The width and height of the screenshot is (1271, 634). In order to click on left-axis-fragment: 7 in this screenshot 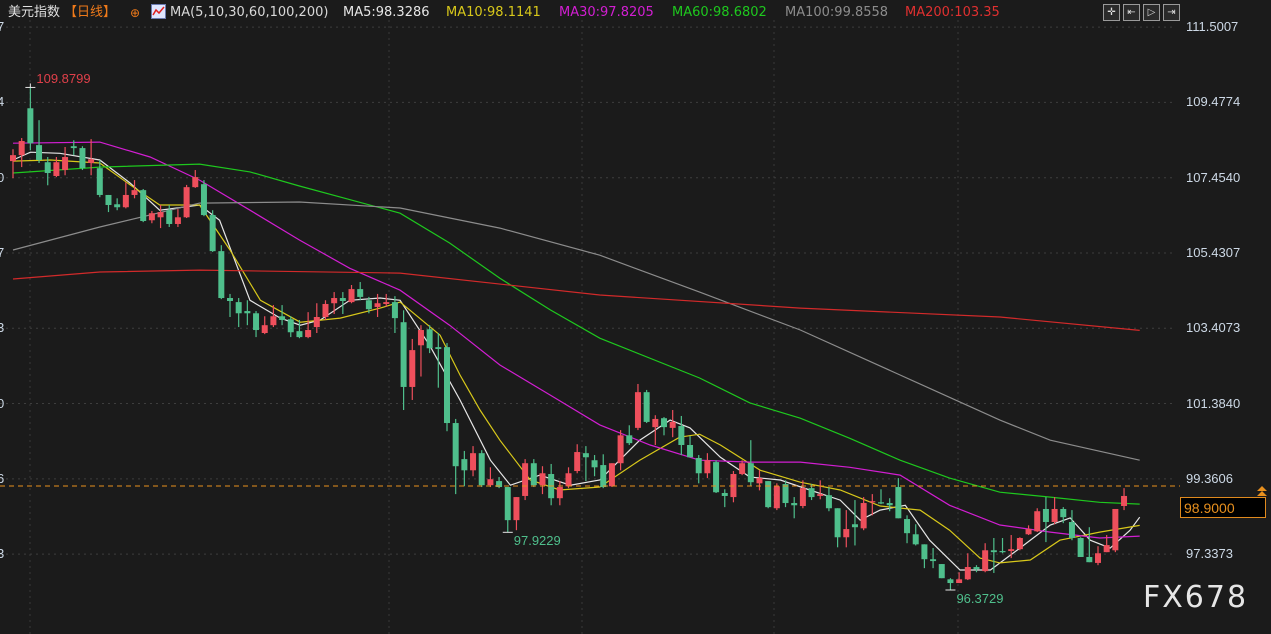, I will do `click(2, 252)`.